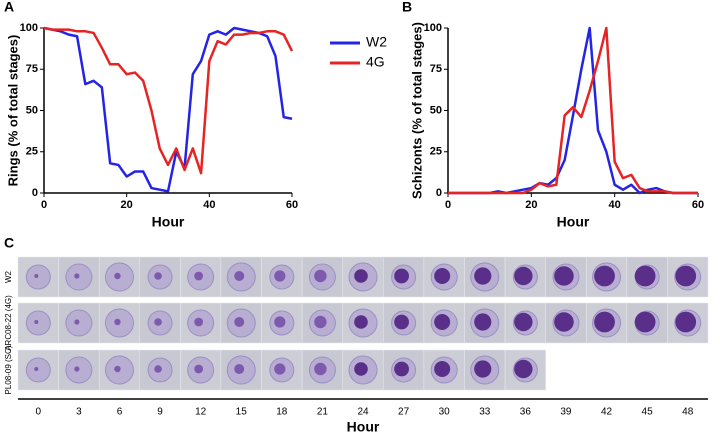 The height and width of the screenshot is (436, 720). Describe the element at coordinates (323, 412) in the screenshot. I see `hour-label: 21` at that location.